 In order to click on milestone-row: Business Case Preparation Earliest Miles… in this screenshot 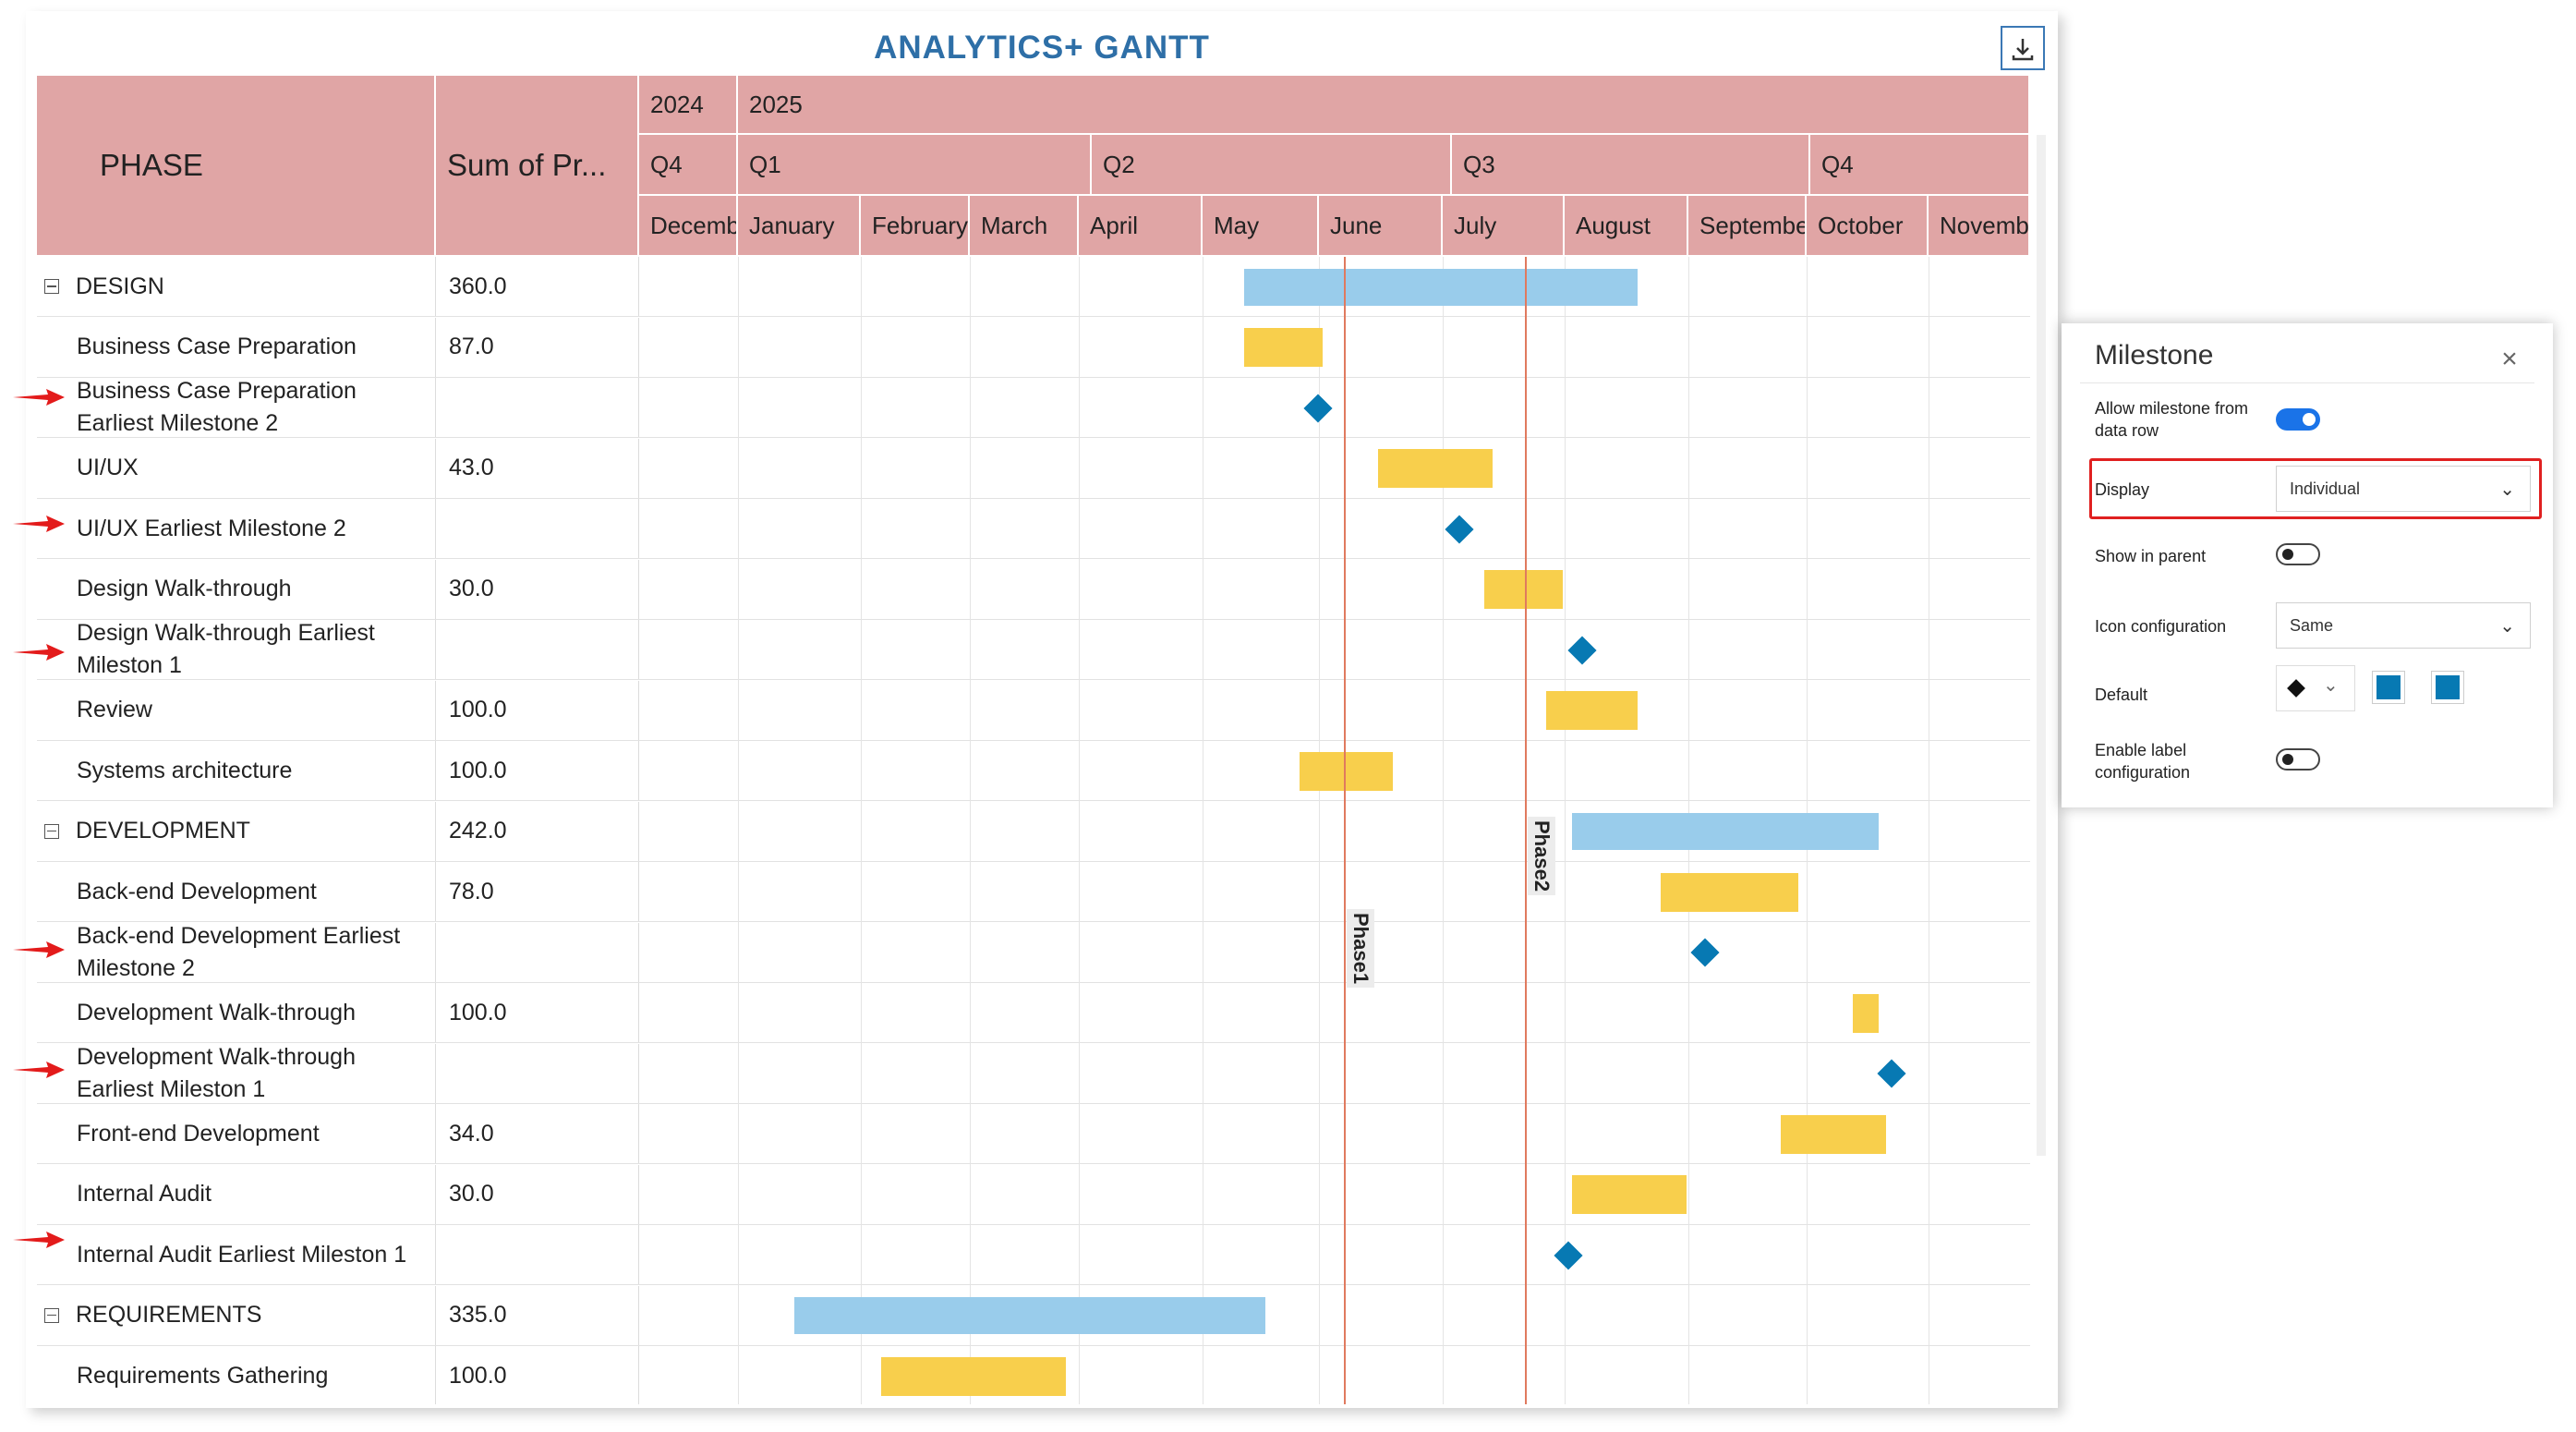, I will do `click(1033, 408)`.